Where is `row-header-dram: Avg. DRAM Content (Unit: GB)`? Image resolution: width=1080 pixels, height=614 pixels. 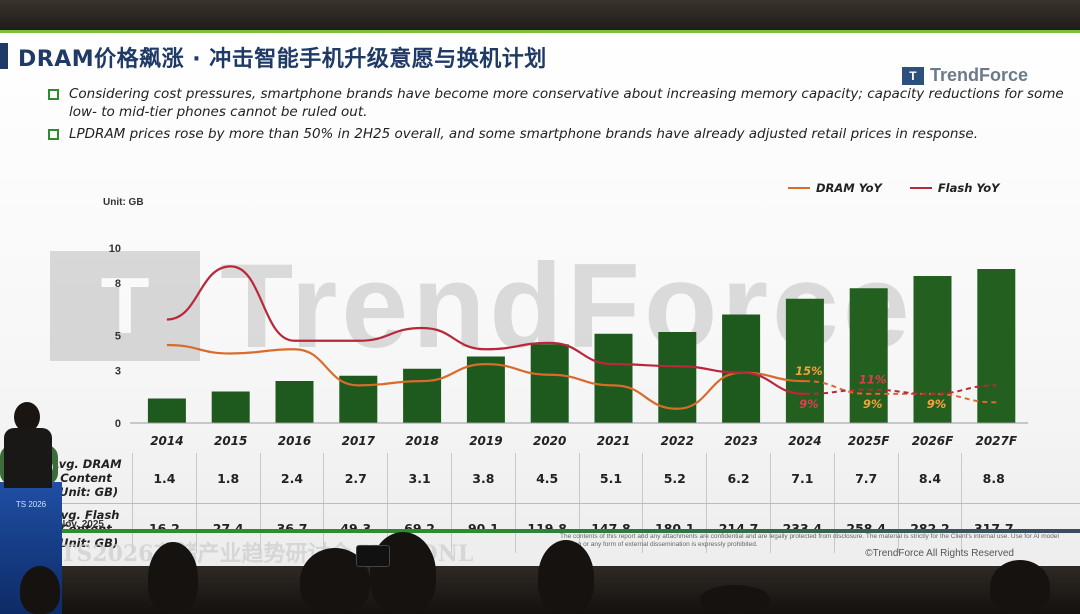 row-header-dram: Avg. DRAM Content (Unit: GB) is located at coordinates (86, 478).